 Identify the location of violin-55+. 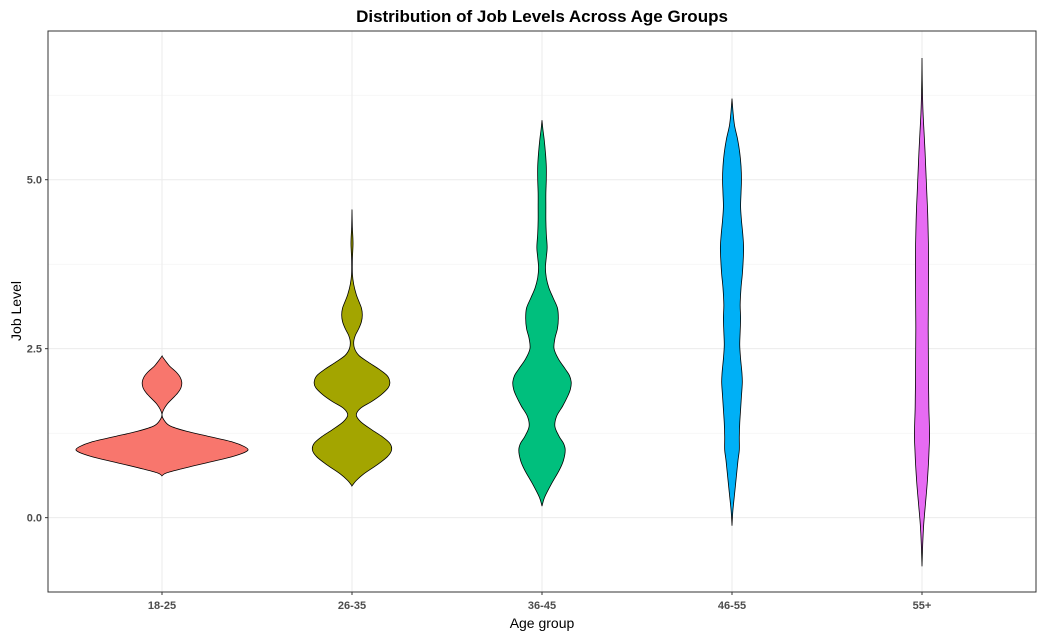
(922, 312).